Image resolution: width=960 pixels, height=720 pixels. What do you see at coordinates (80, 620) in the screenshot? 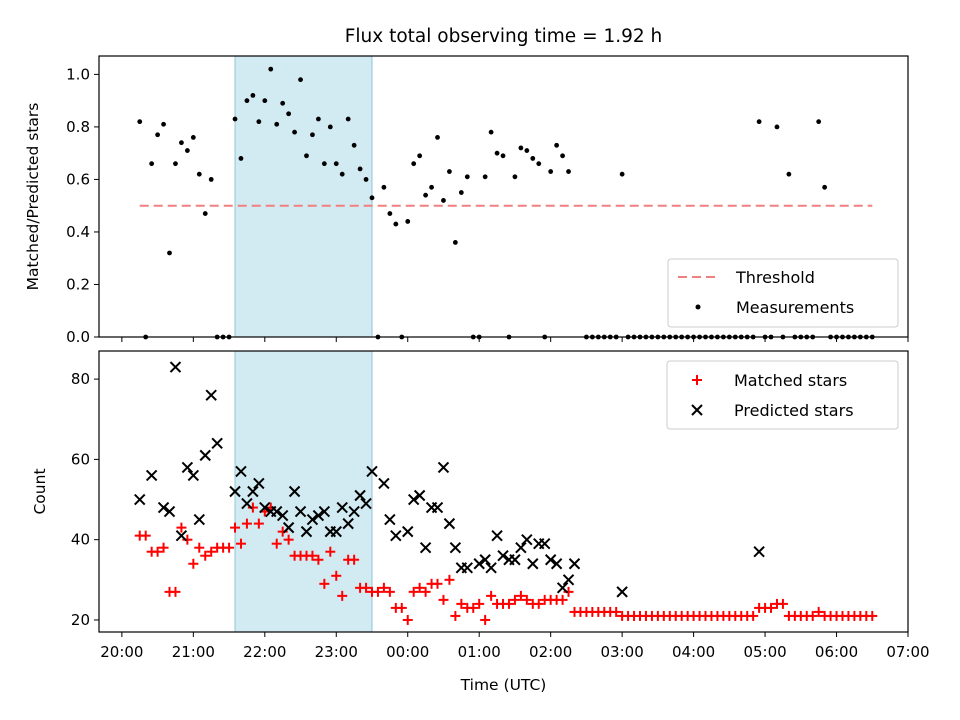
I see `bottom-y-tick-label: 20` at bounding box center [80, 620].